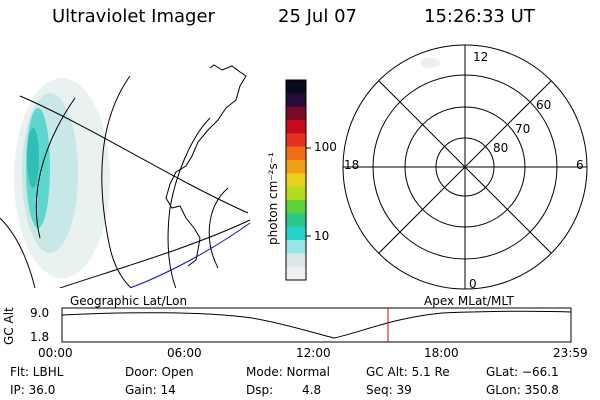  I want to click on altitude-ytick-high: 9.0, so click(40, 313).